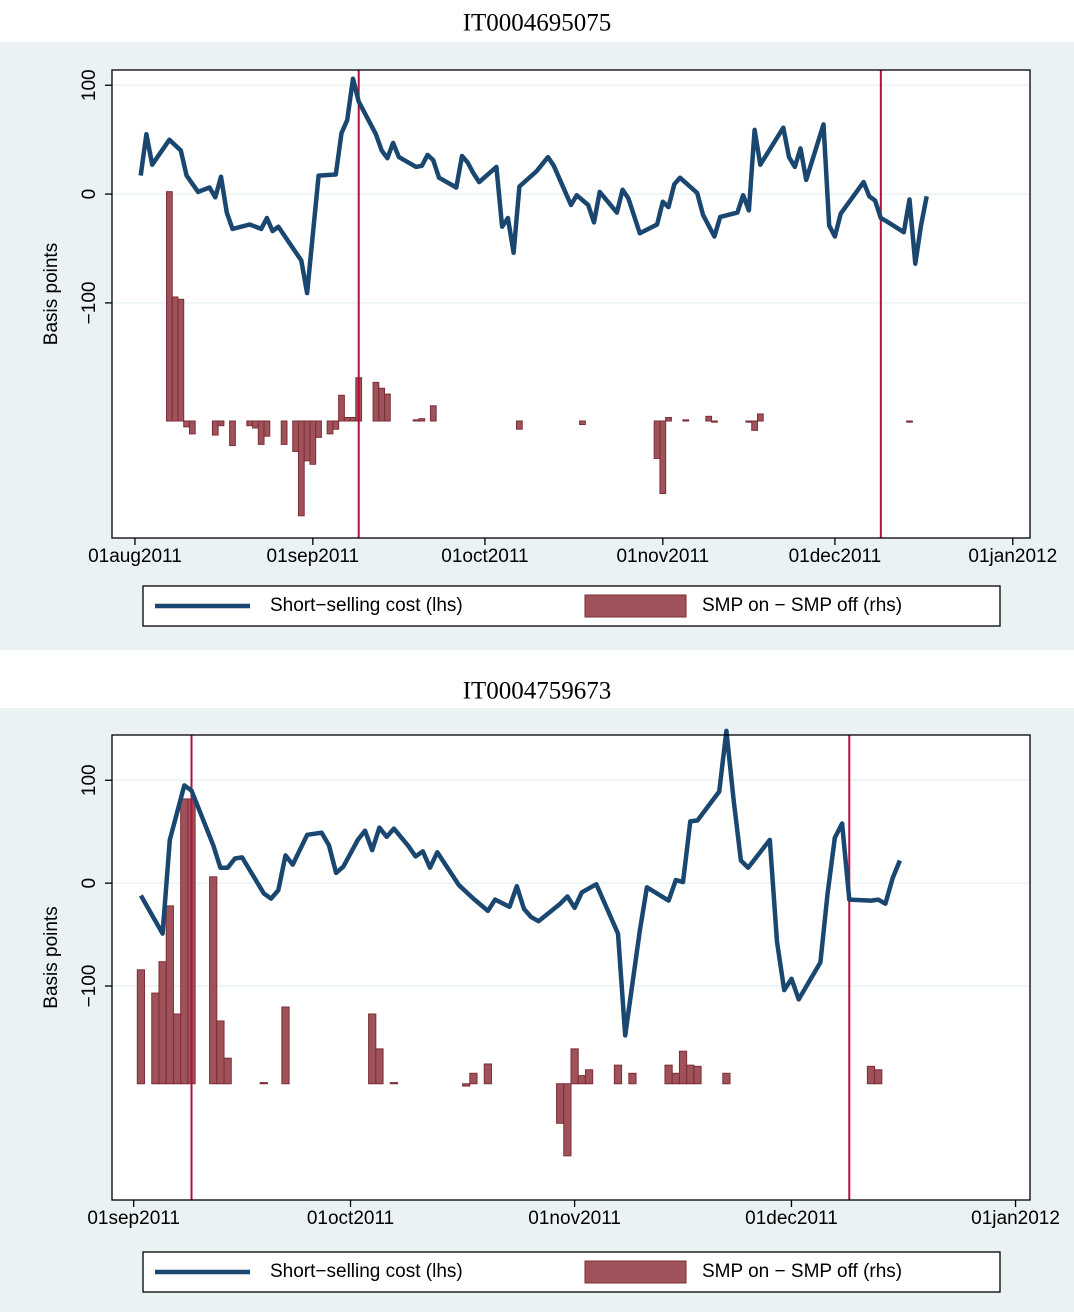 The image size is (1074, 1312). Describe the element at coordinates (574, 1218) in the screenshot. I see `x-tick-label: 01nov2011` at that location.